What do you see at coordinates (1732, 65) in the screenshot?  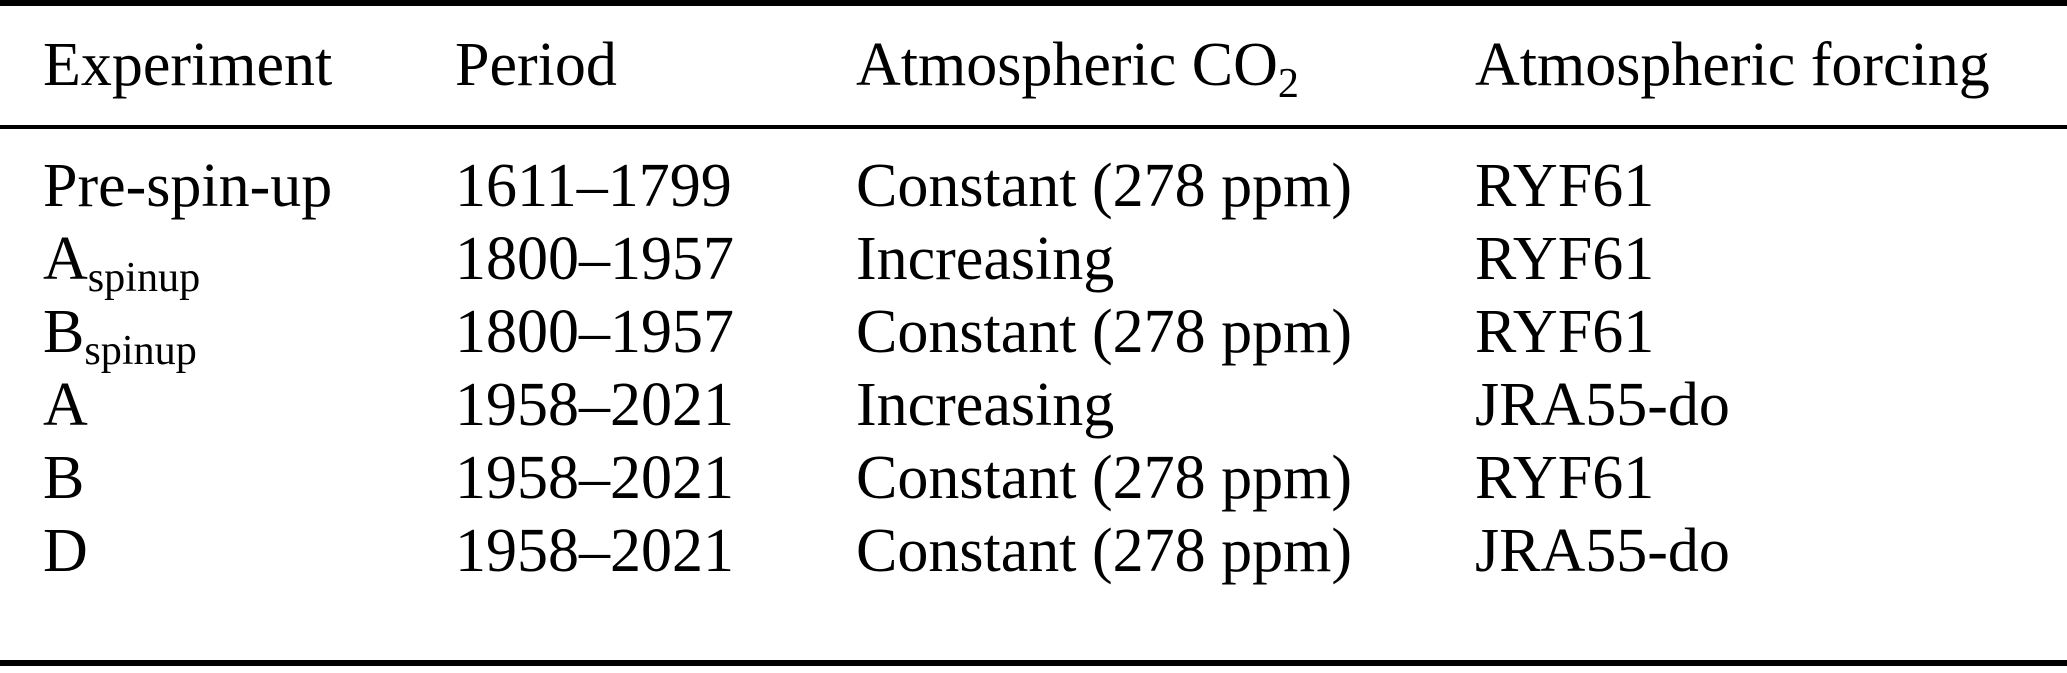 I see `column-header-forcing-label: Atmospheric forcing` at bounding box center [1732, 65].